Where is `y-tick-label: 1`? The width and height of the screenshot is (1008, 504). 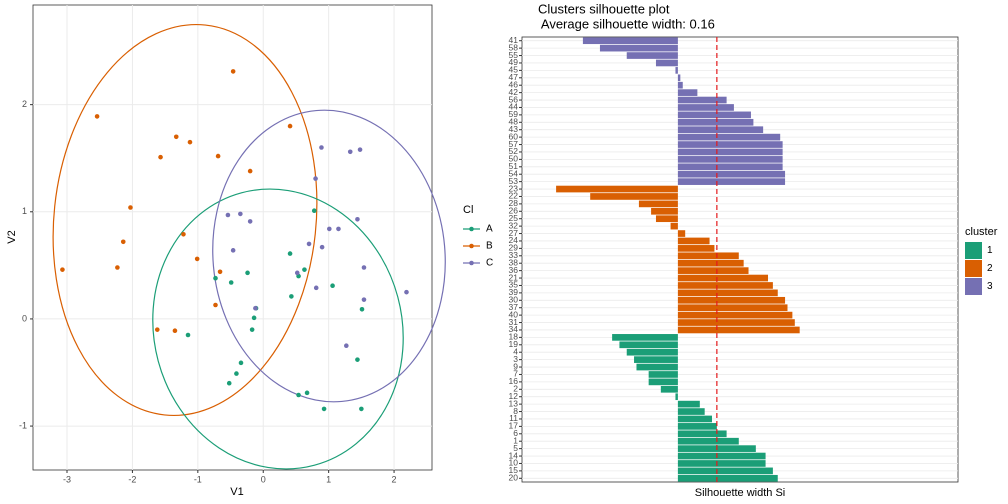 y-tick-label: 1 is located at coordinates (515, 440).